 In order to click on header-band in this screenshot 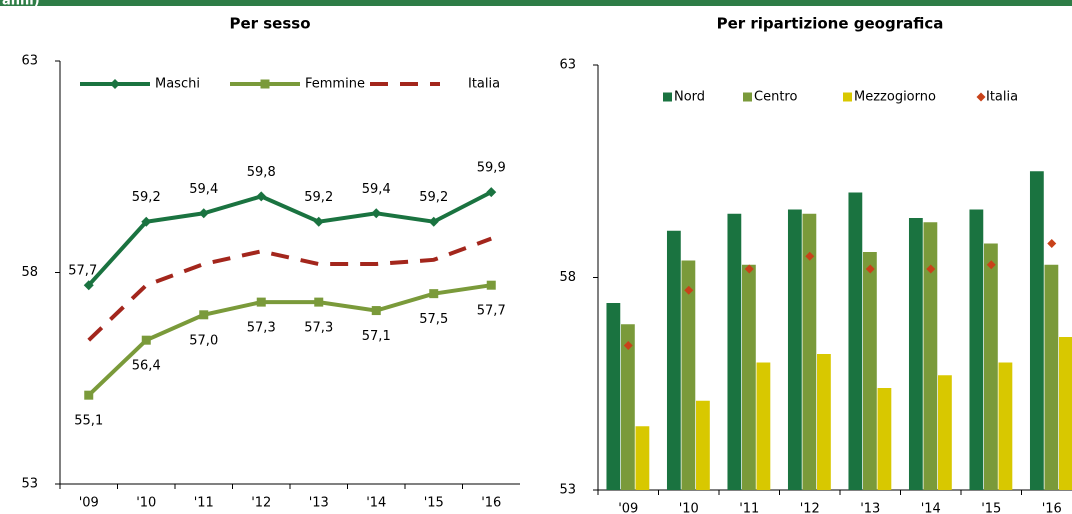, I will do `click(536, 3)`.